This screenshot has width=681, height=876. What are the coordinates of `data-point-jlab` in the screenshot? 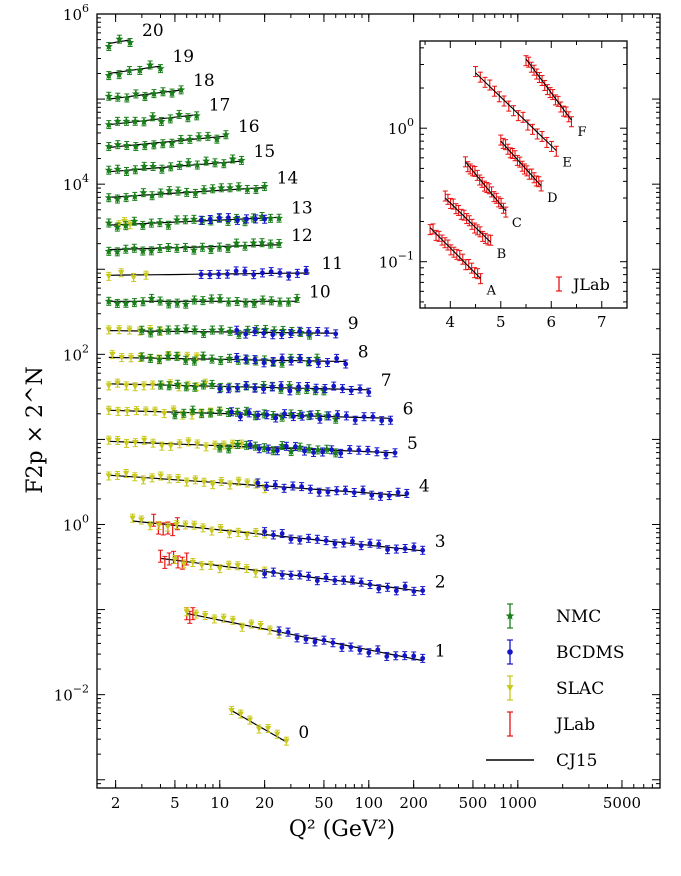 It's located at (187, 559).